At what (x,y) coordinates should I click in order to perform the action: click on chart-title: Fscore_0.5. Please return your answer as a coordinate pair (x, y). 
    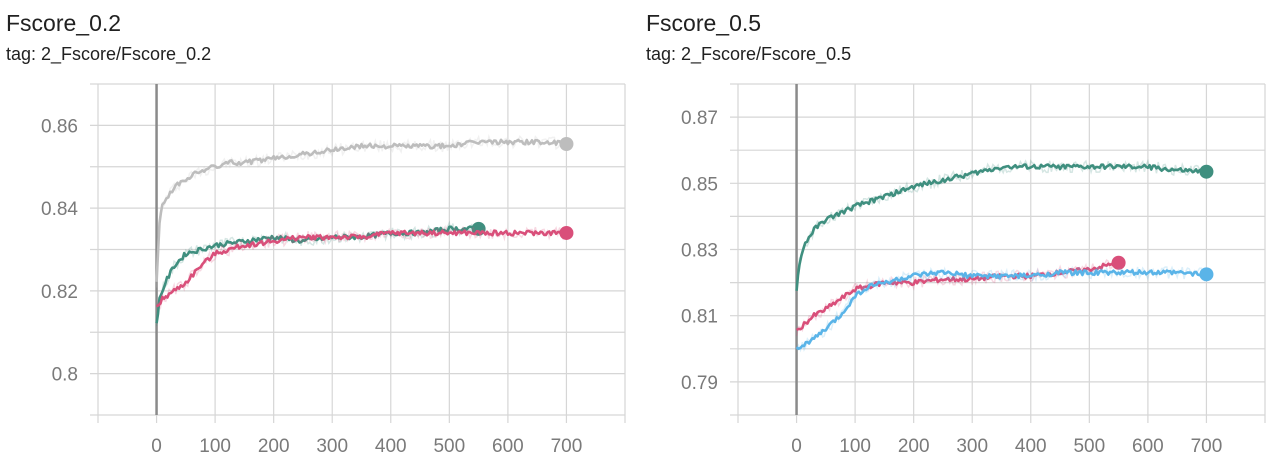
    Looking at the image, I should click on (704, 23).